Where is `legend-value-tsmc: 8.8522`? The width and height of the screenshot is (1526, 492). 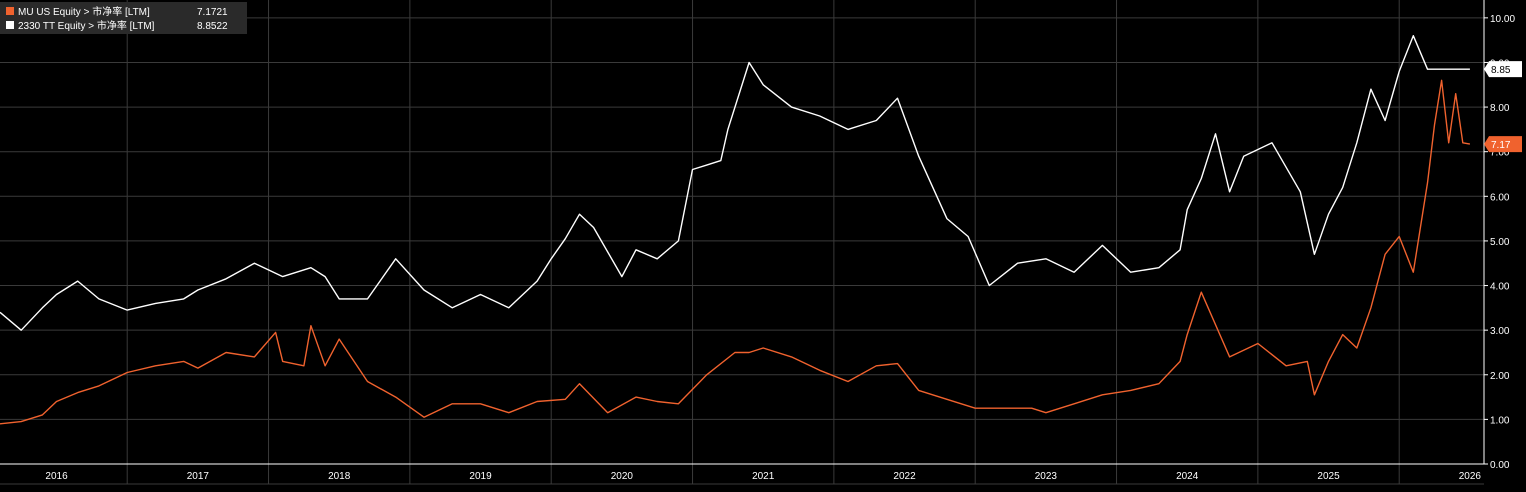
legend-value-tsmc: 8.8522 is located at coordinates (212, 26).